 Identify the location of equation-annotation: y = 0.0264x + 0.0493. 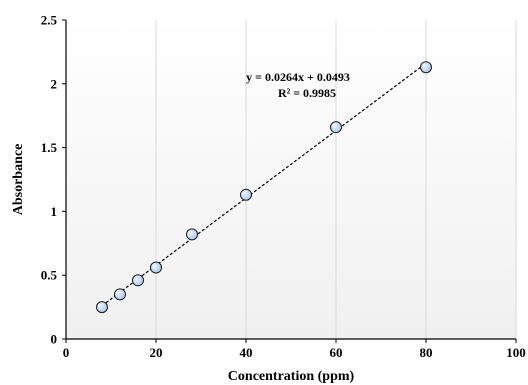
(298, 77).